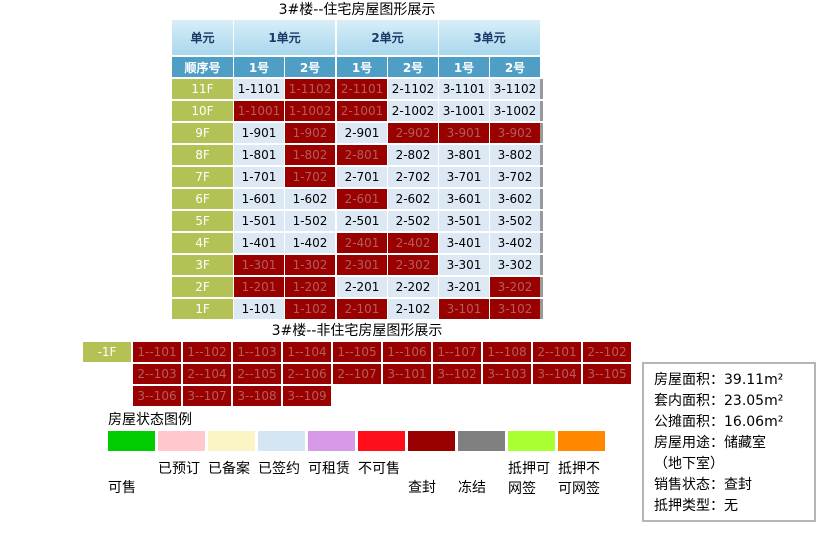  What do you see at coordinates (362, 155) in the screenshot?
I see `room-cell: 2-801` at bounding box center [362, 155].